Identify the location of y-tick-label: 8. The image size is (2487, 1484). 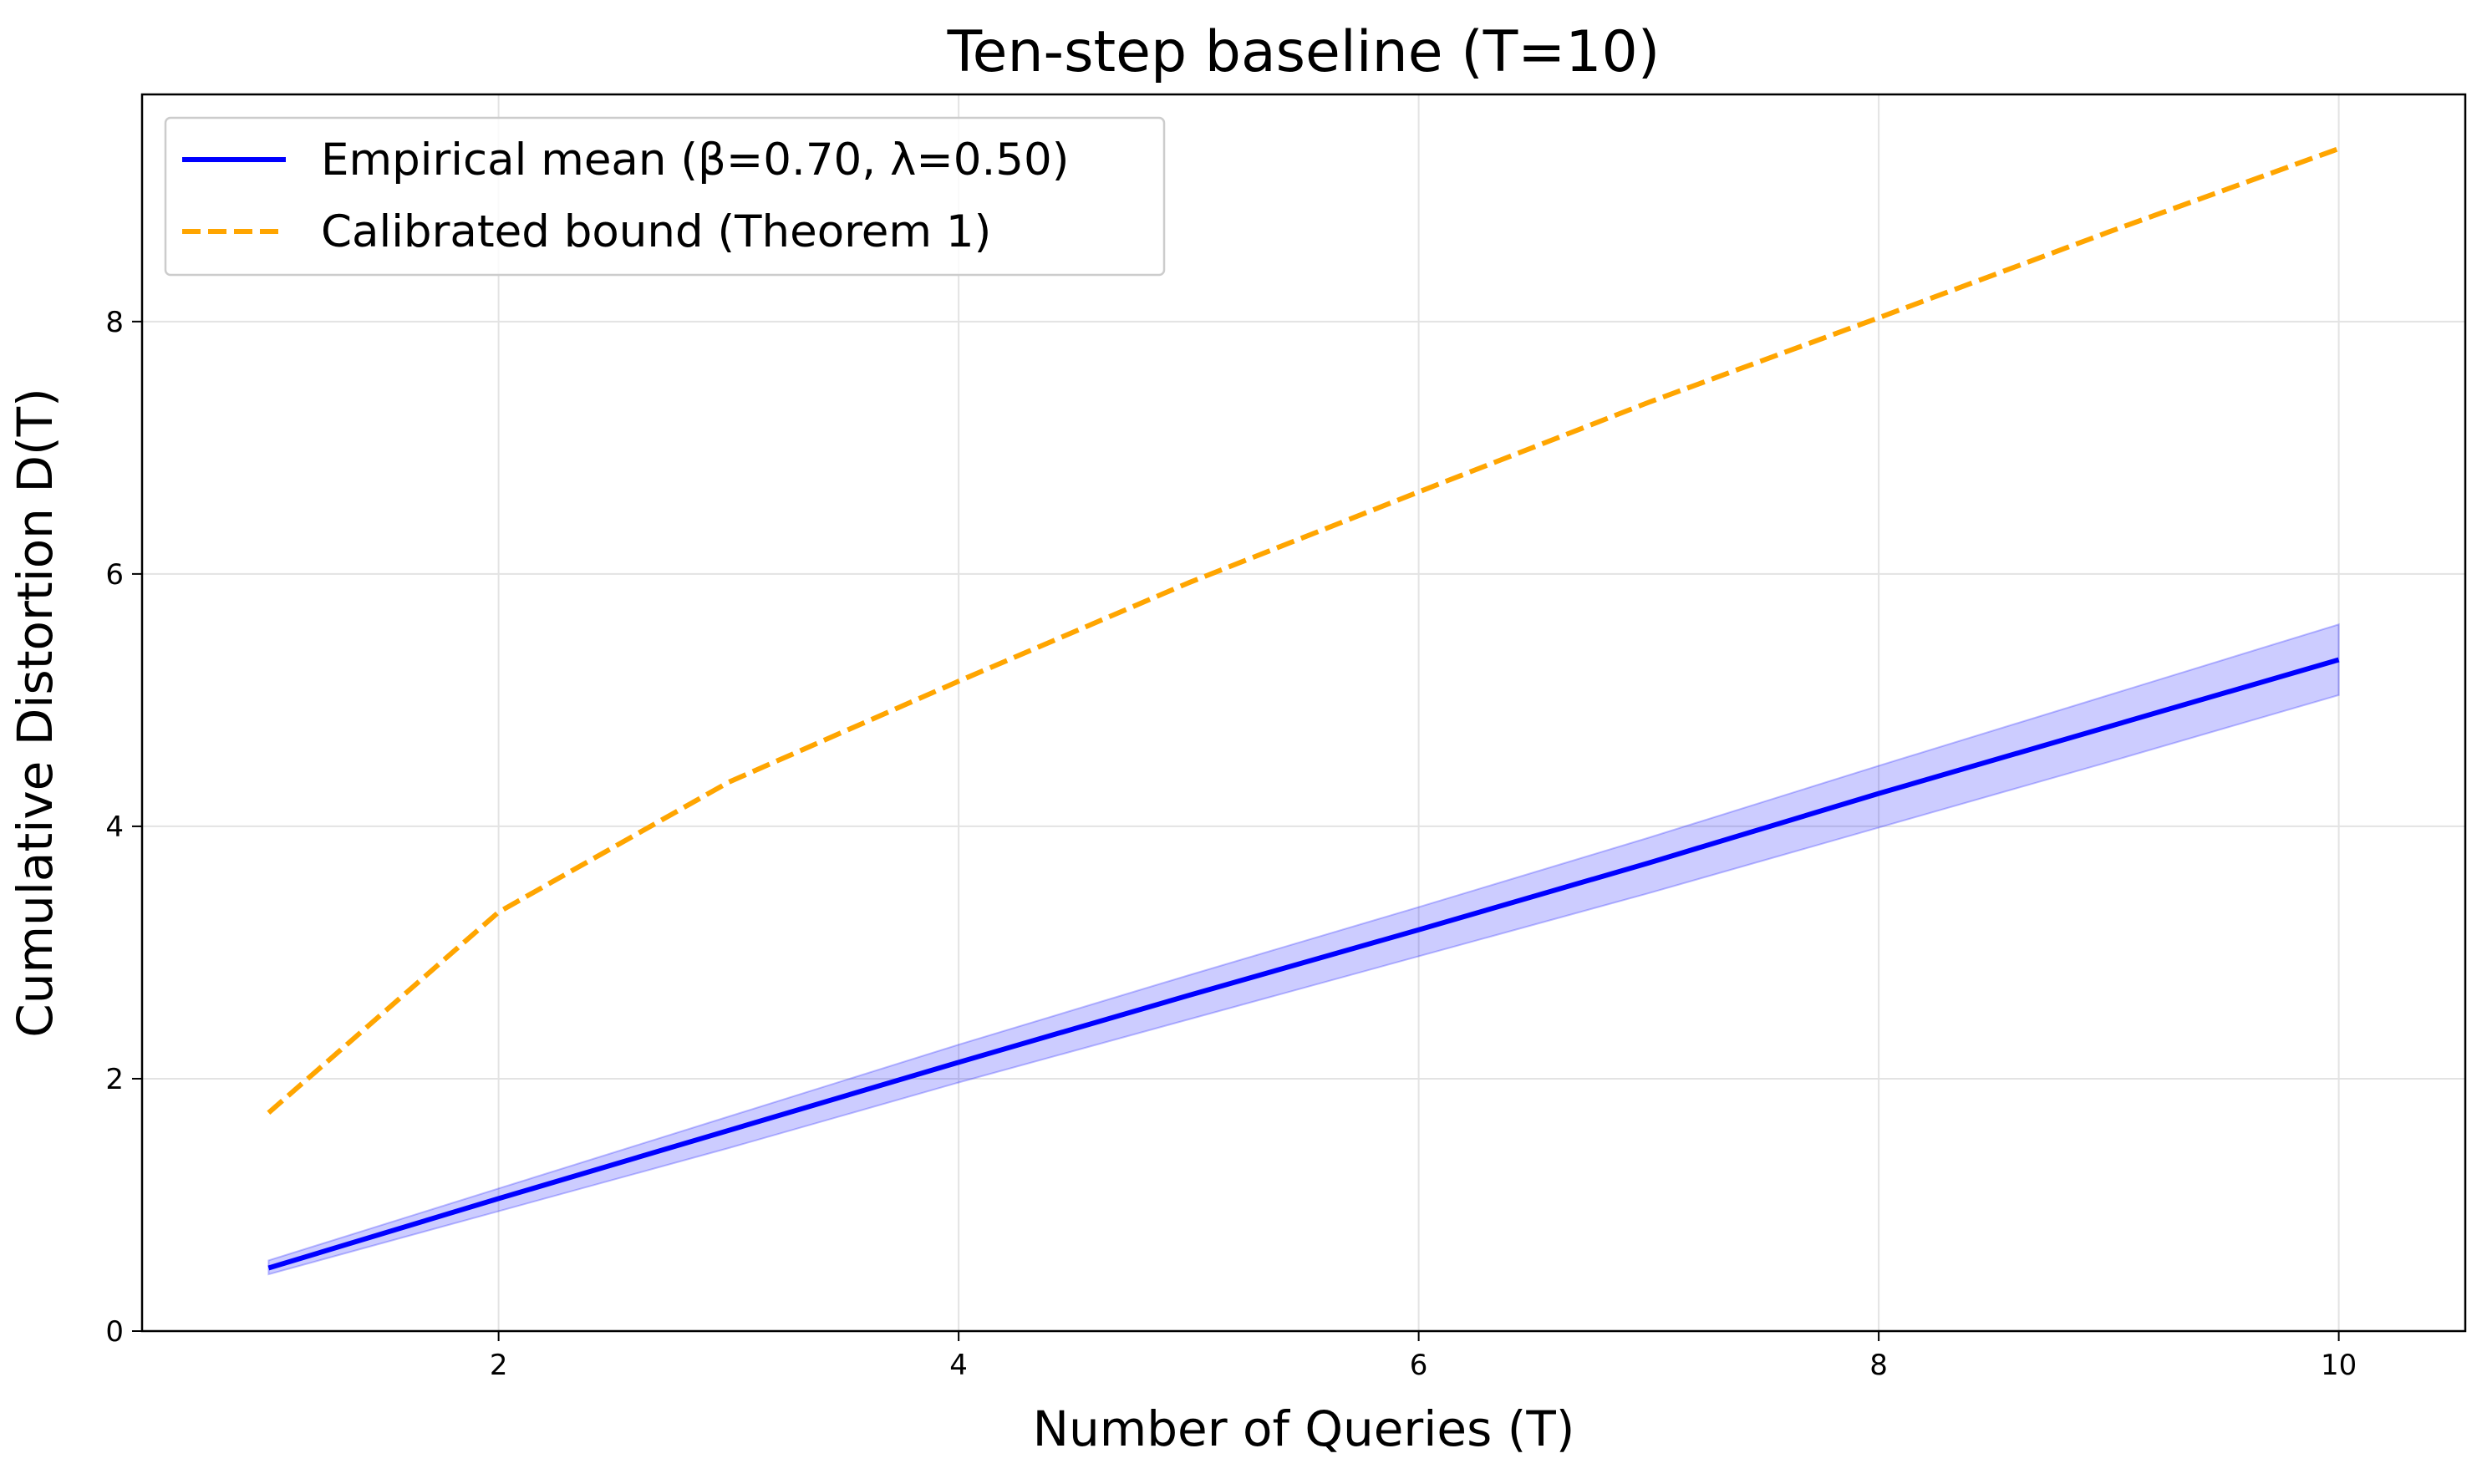
(114, 322).